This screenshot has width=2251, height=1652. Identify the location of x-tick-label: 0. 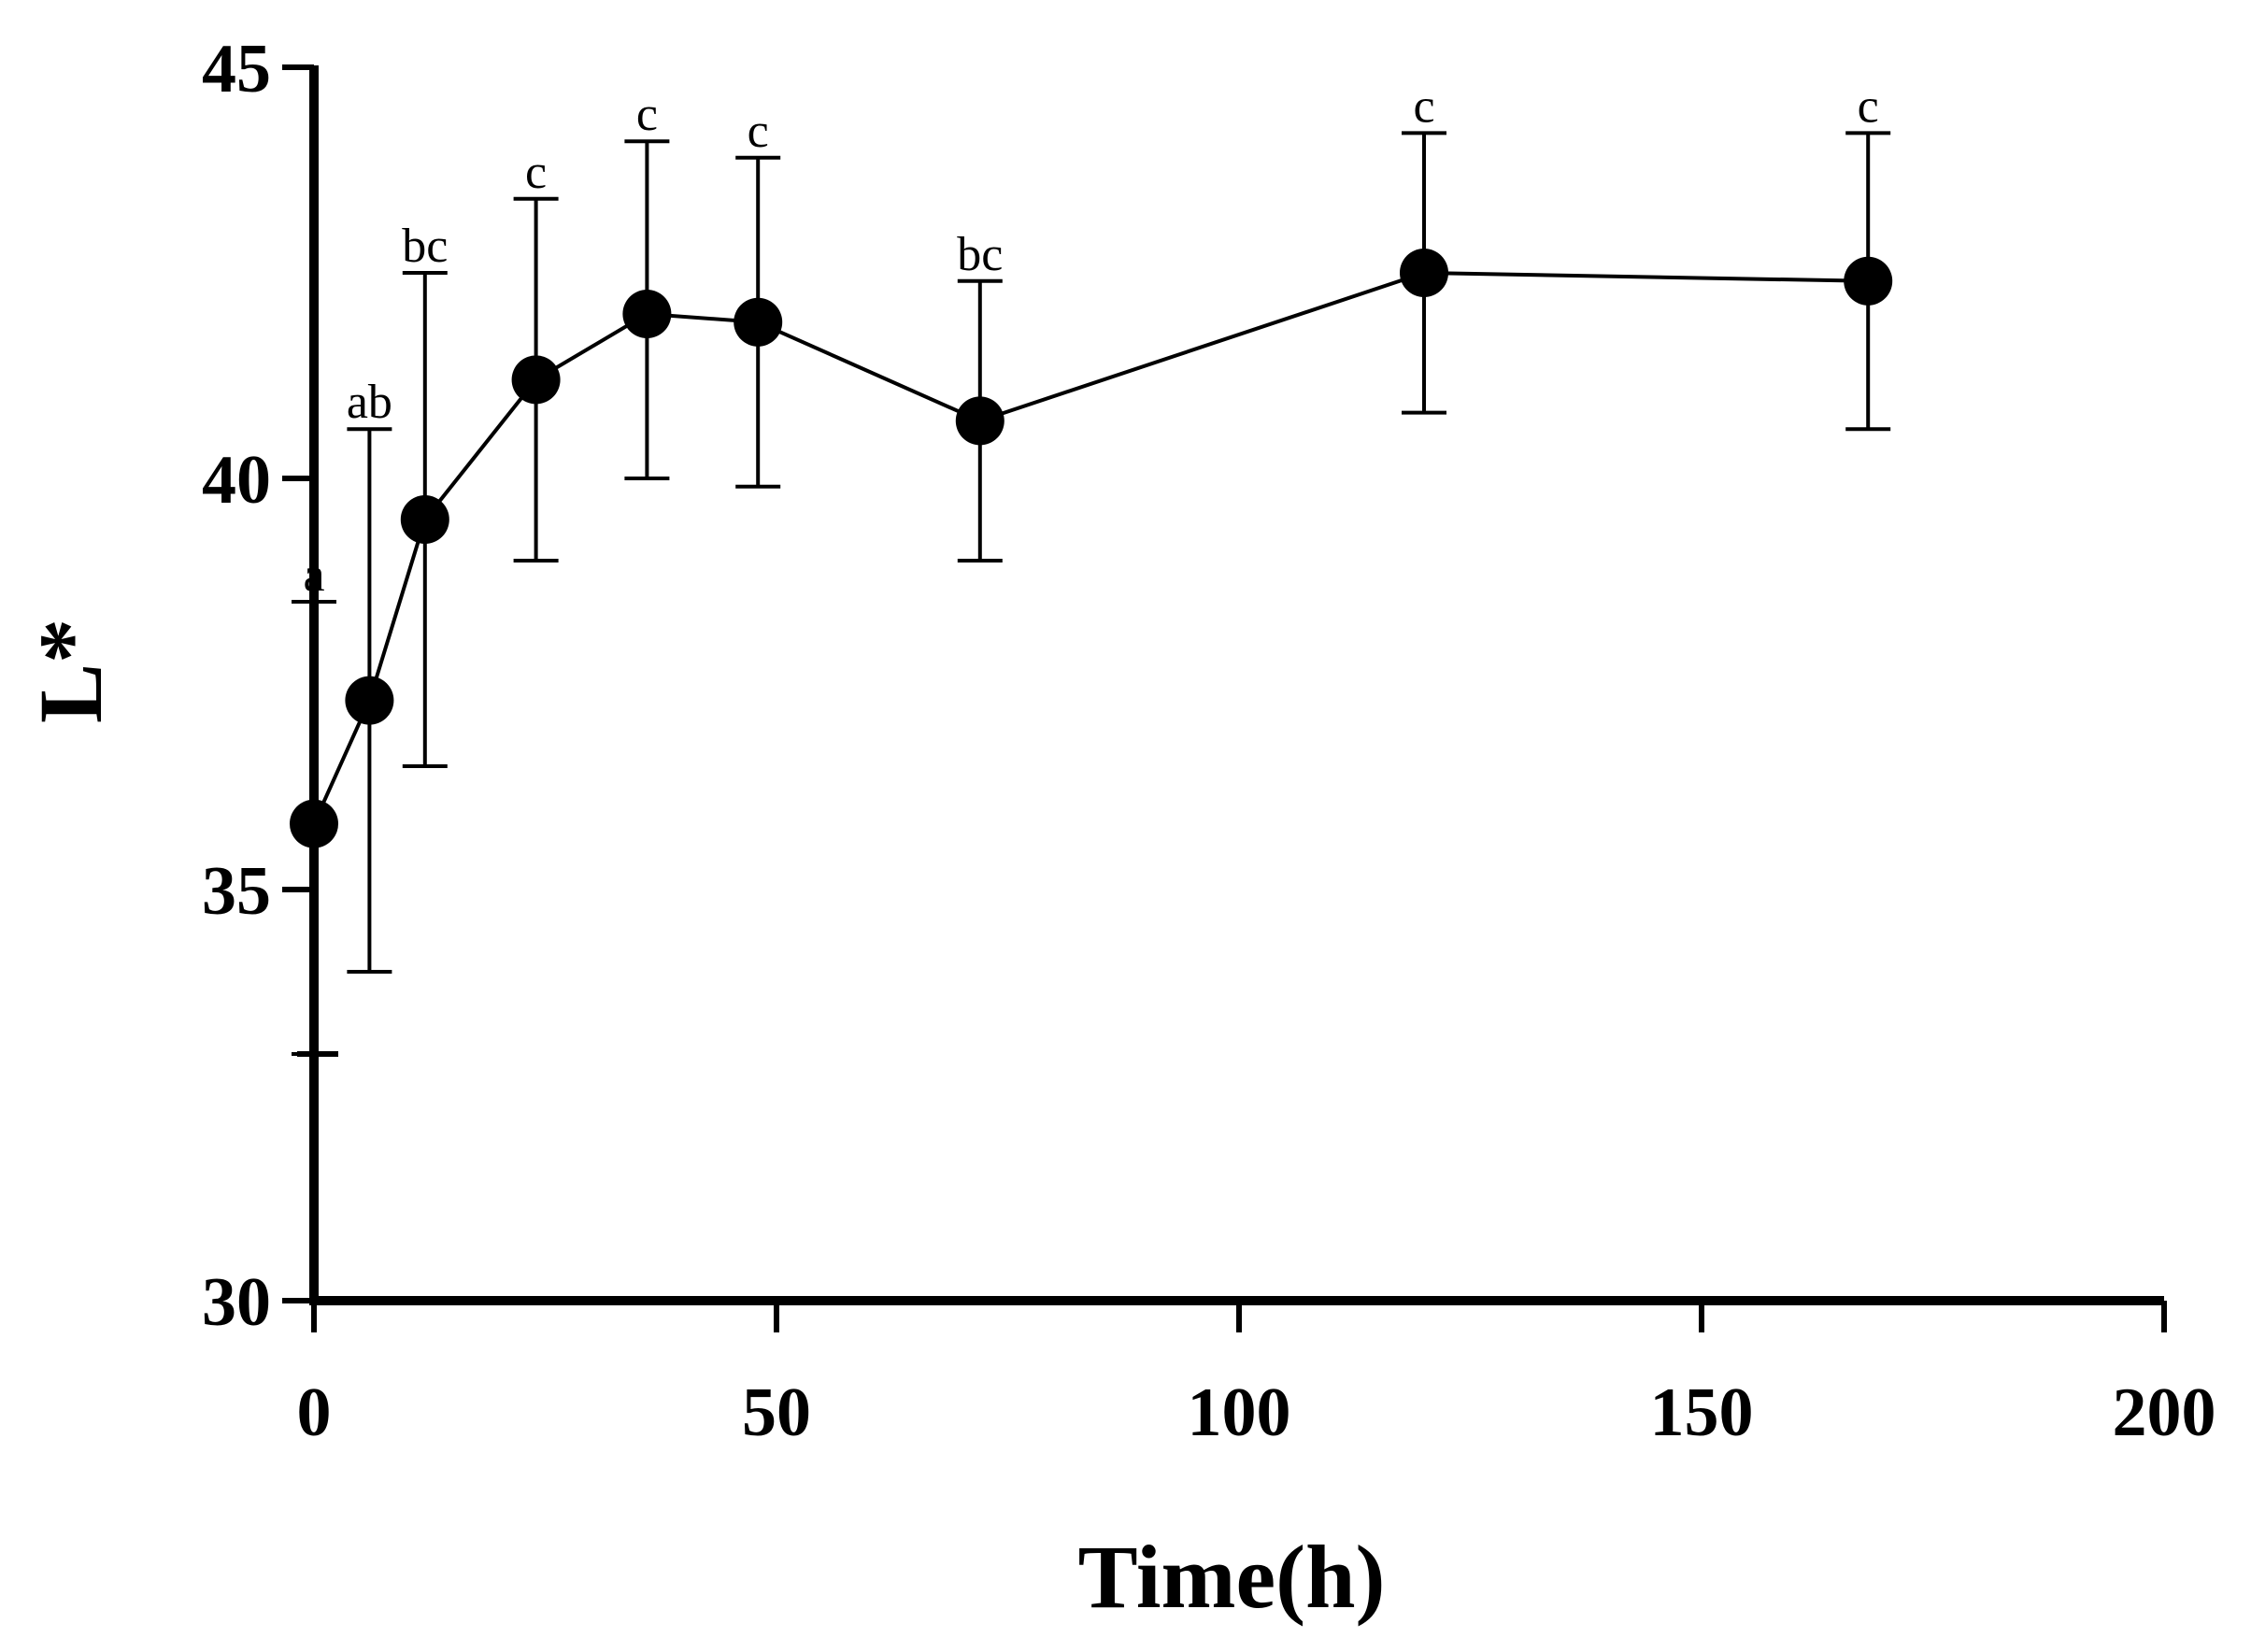
(315, 1412).